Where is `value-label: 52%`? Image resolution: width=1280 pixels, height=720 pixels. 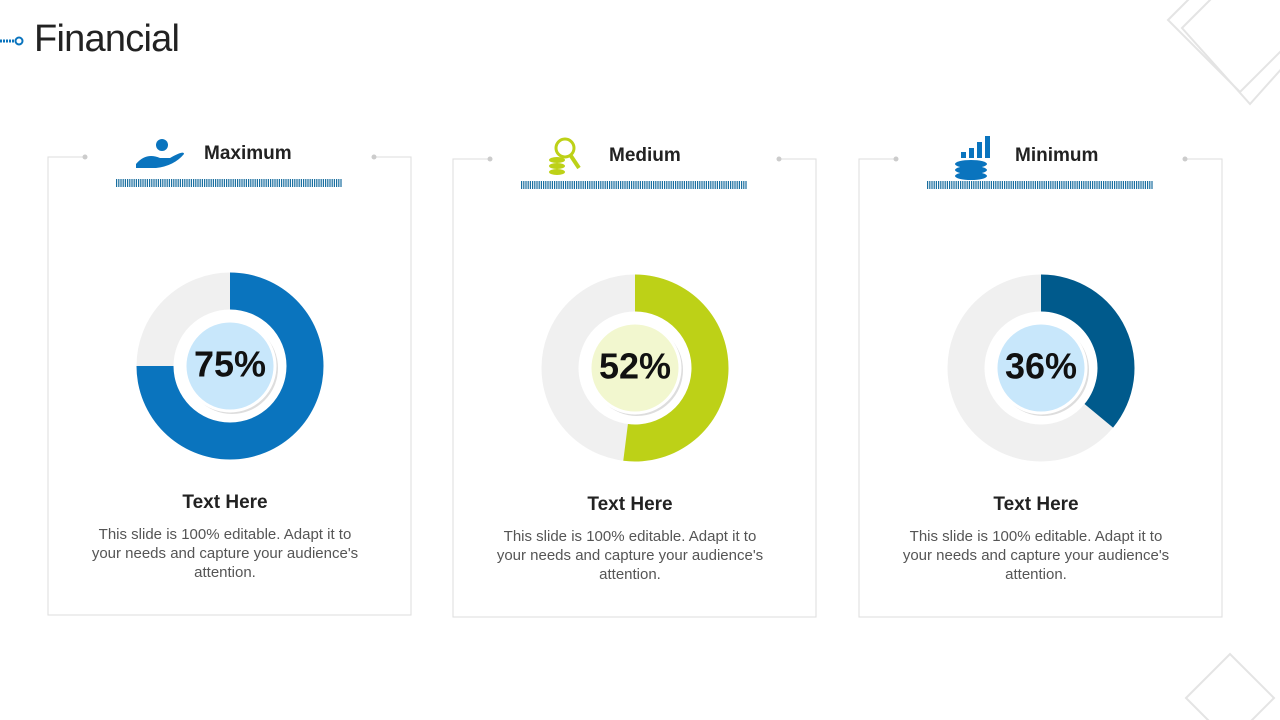 value-label: 52% is located at coordinates (635, 366).